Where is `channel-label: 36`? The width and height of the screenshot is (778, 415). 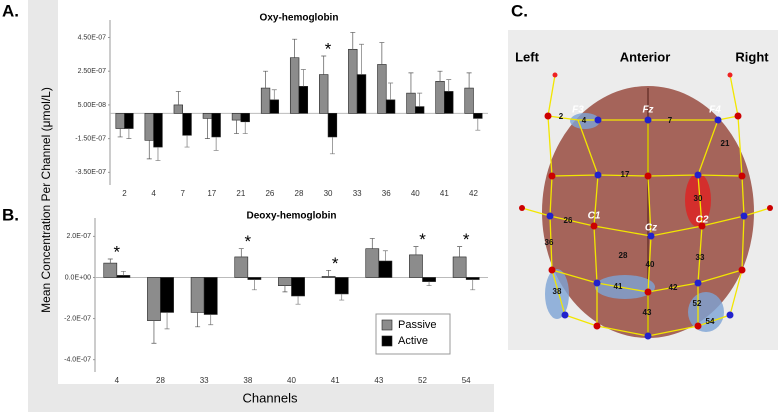
channel-label: 36 is located at coordinates (549, 242).